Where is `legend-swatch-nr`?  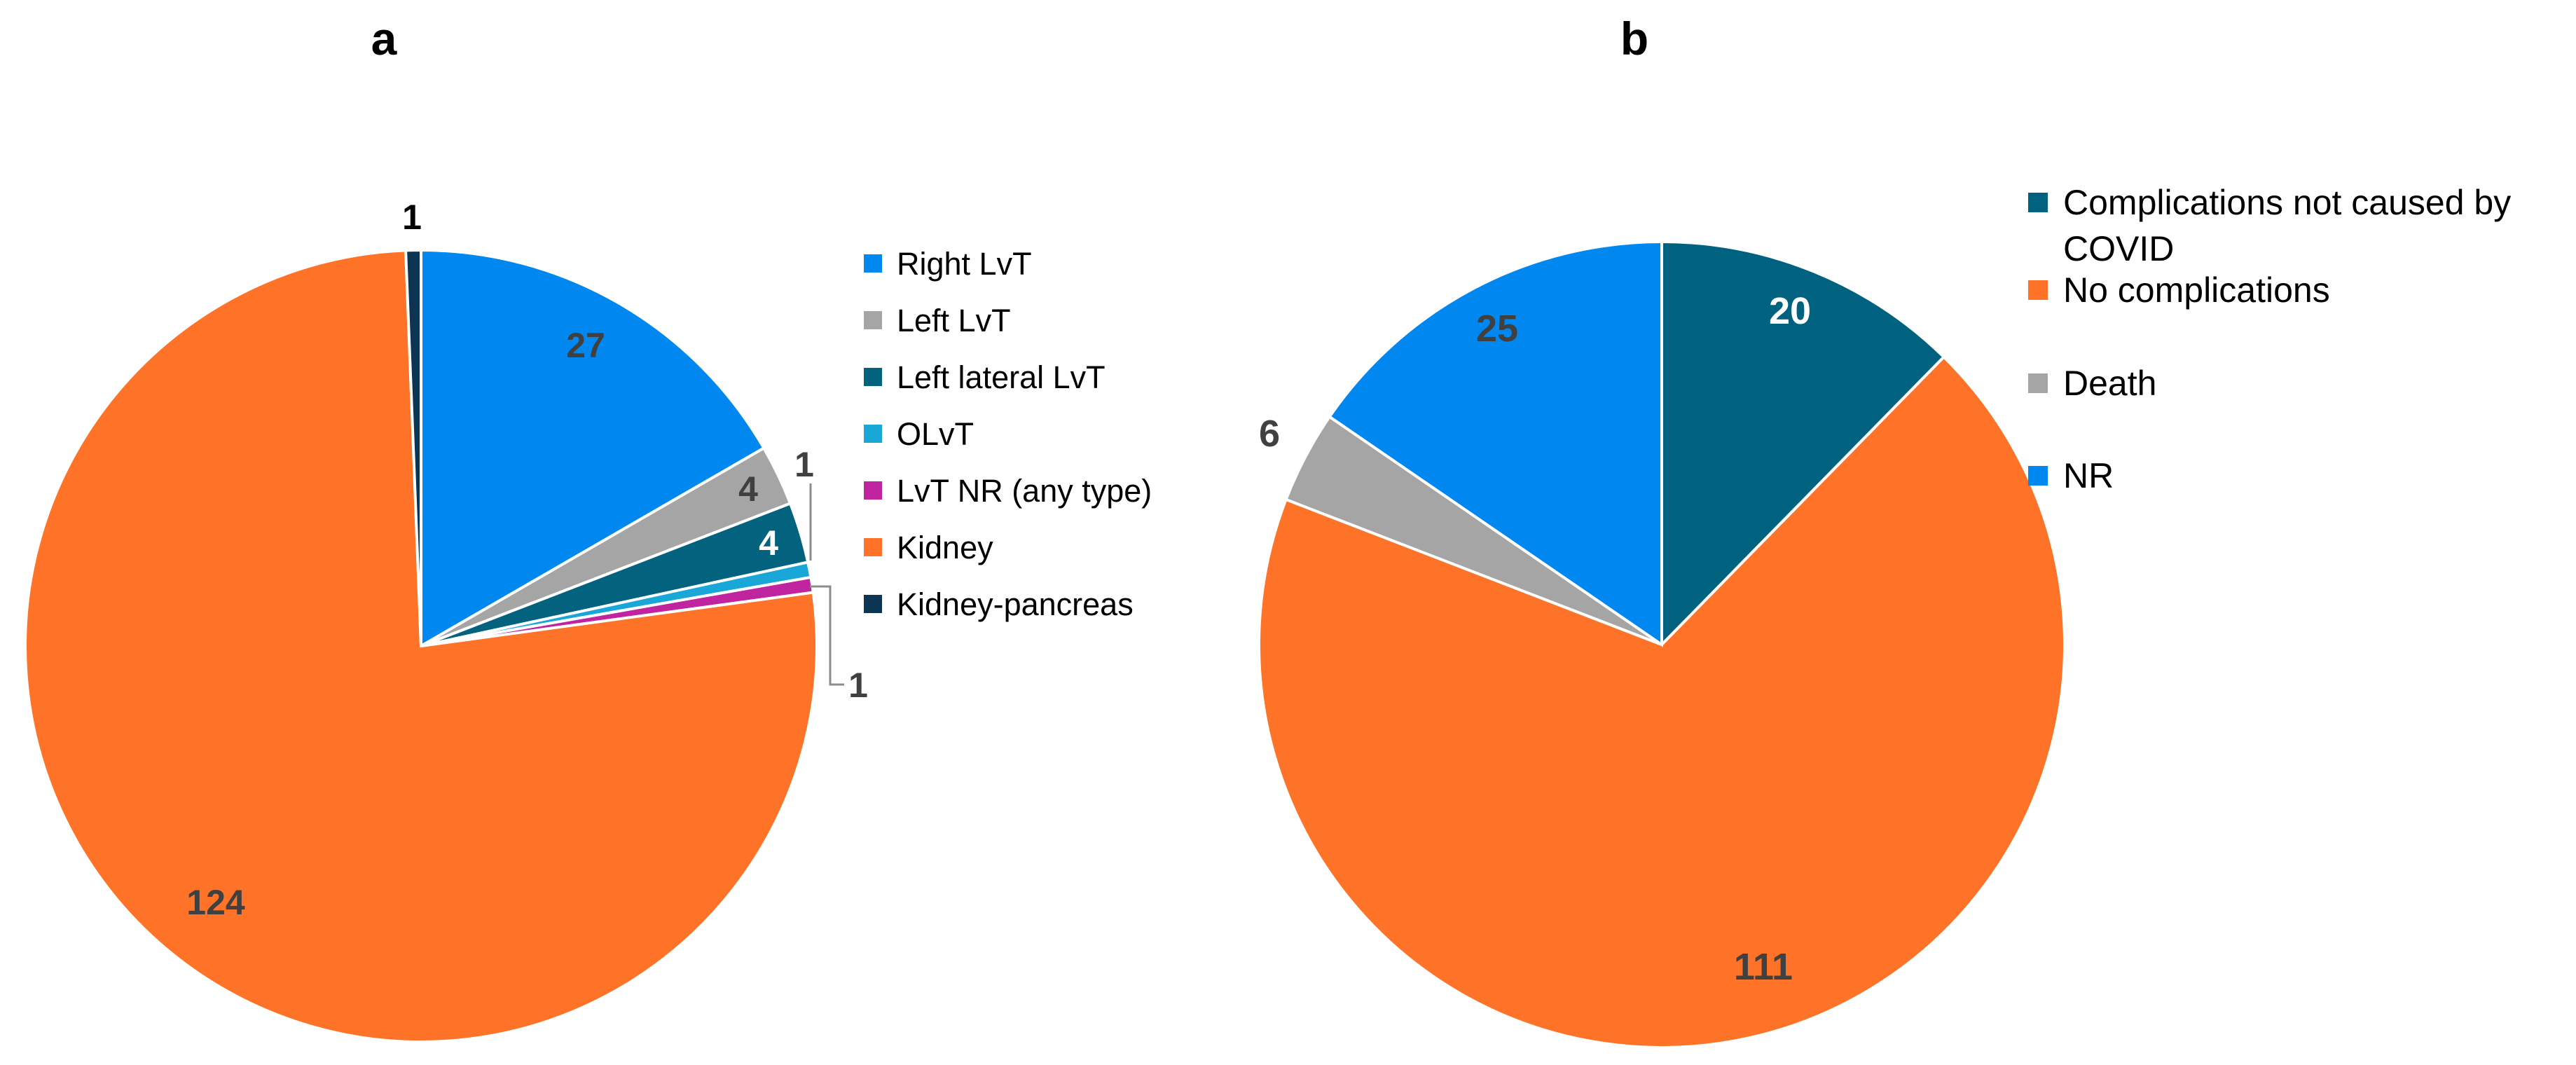
legend-swatch-nr is located at coordinates (2038, 476).